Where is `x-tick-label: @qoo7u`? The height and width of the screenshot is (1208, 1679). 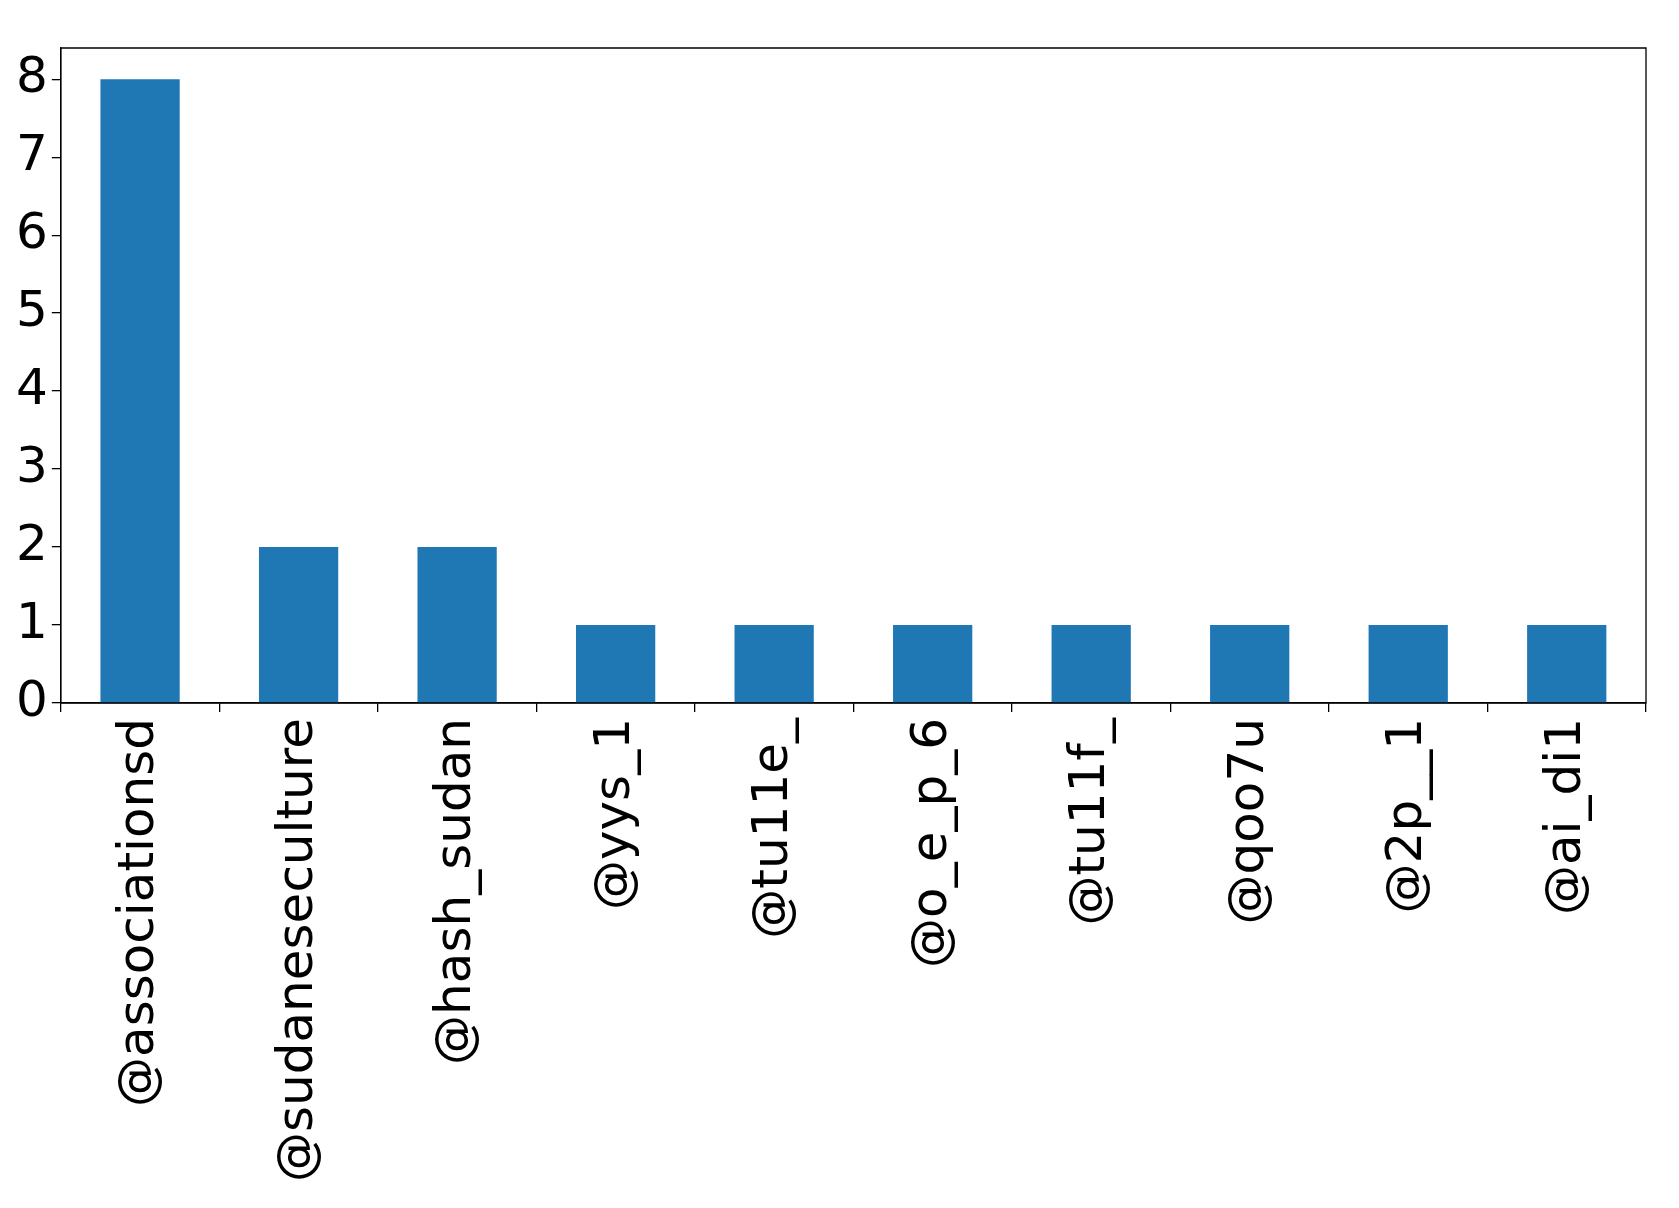 x-tick-label: @qoo7u is located at coordinates (1245, 821).